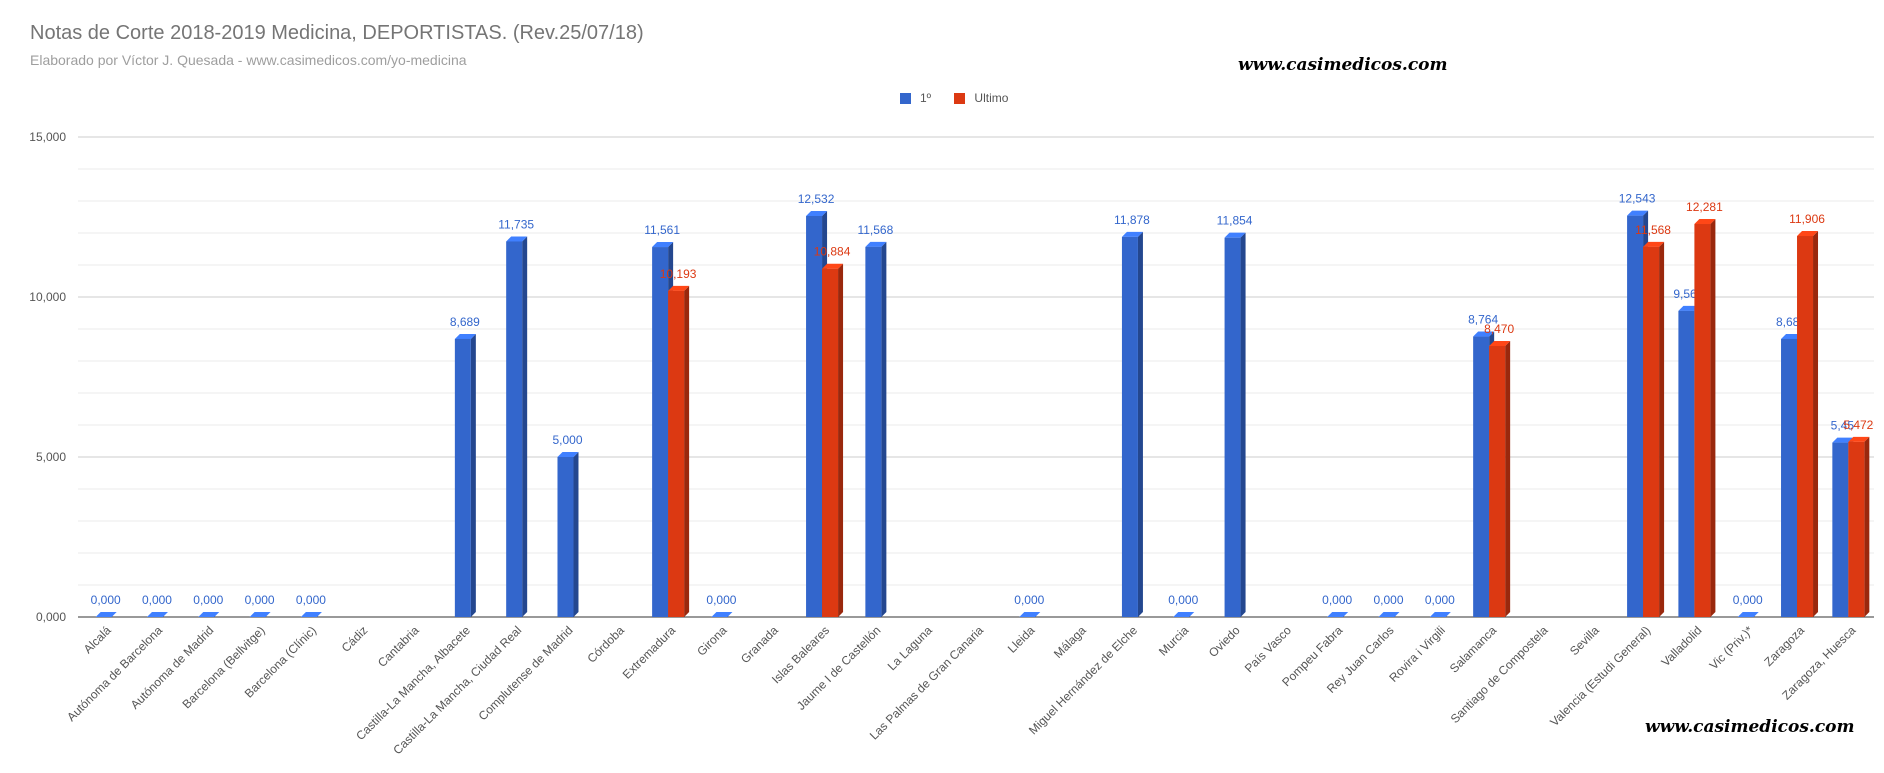  I want to click on x-tick-label: Alcalá, so click(97, 639).